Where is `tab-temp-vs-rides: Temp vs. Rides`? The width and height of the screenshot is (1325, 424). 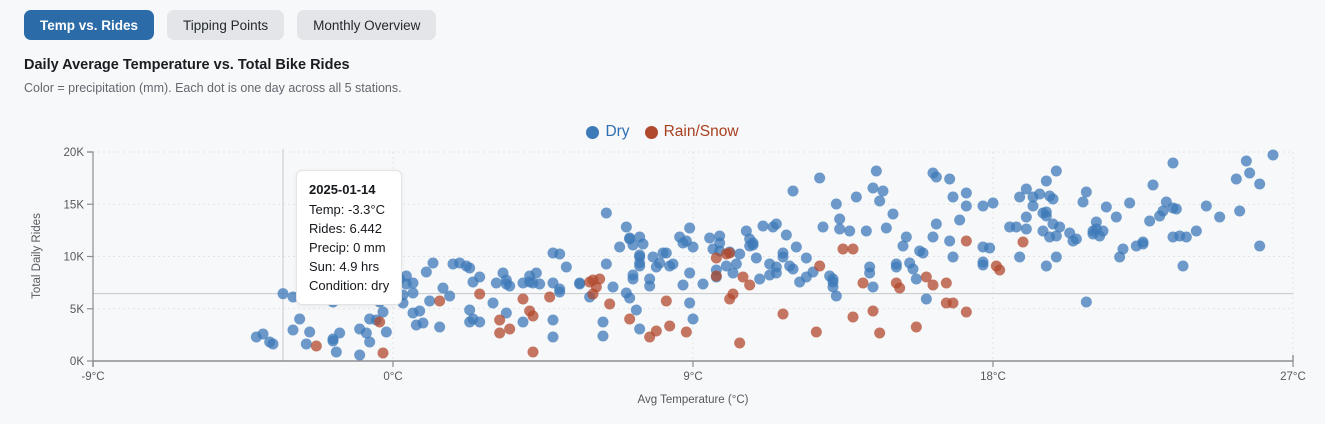 tab-temp-vs-rides: Temp vs. Rides is located at coordinates (89, 25).